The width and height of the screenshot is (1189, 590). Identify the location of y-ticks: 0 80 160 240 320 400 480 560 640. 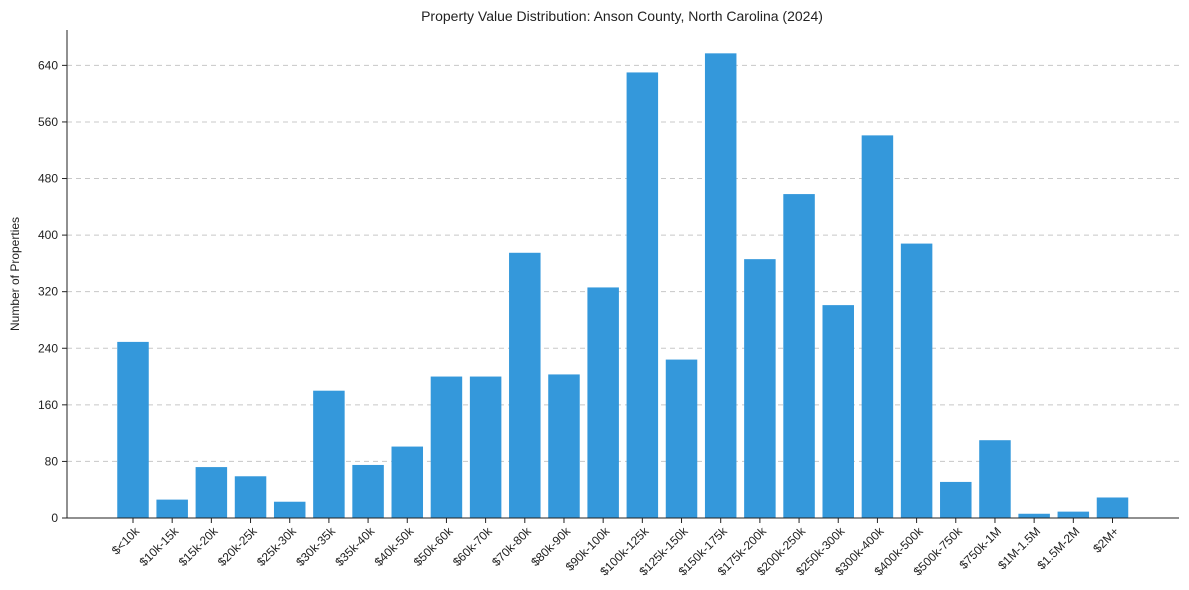
(52, 291).